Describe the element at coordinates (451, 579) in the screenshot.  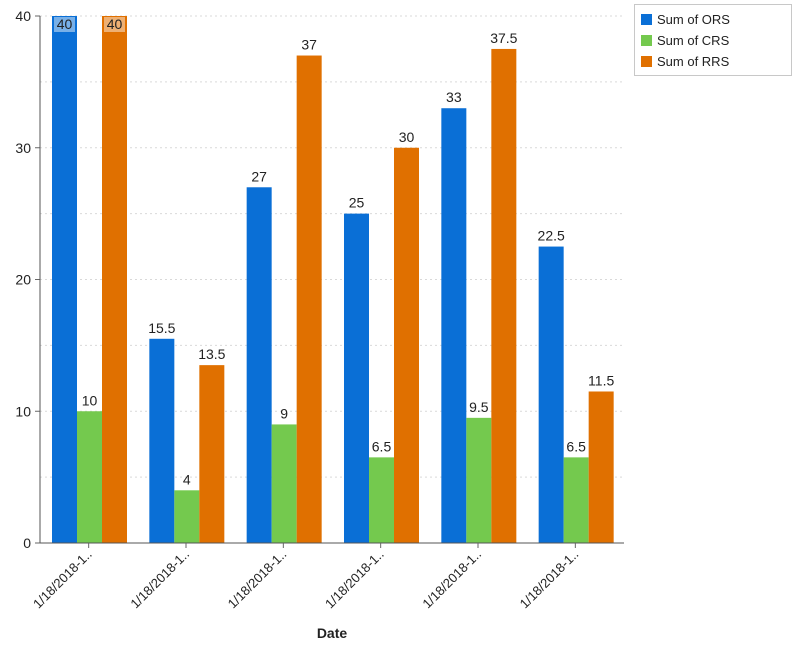
I see `x-tick-label-5: 1/18/2018-1..` at that location.